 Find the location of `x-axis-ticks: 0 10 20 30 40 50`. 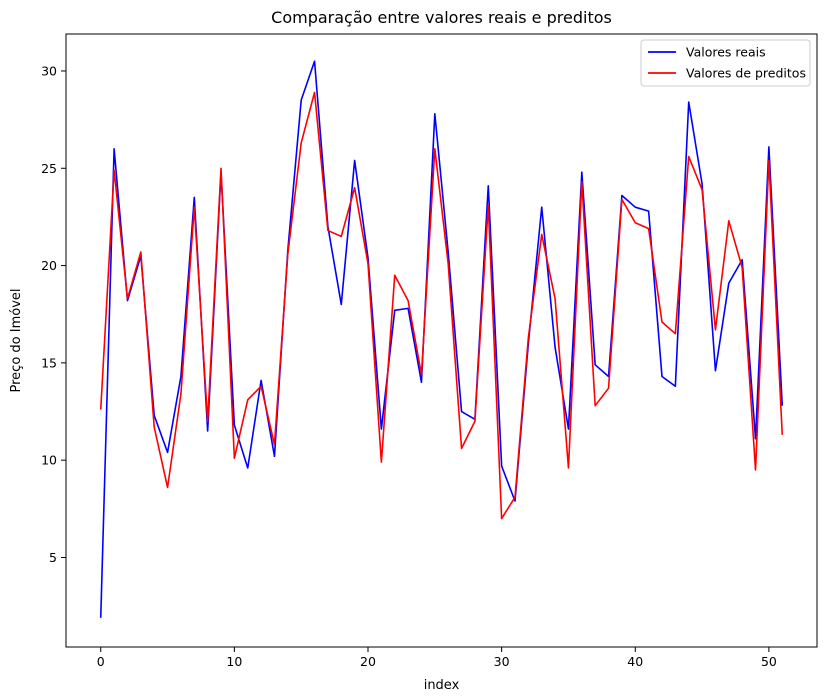

x-axis-ticks: 0 10 20 30 40 50 is located at coordinates (437, 658).